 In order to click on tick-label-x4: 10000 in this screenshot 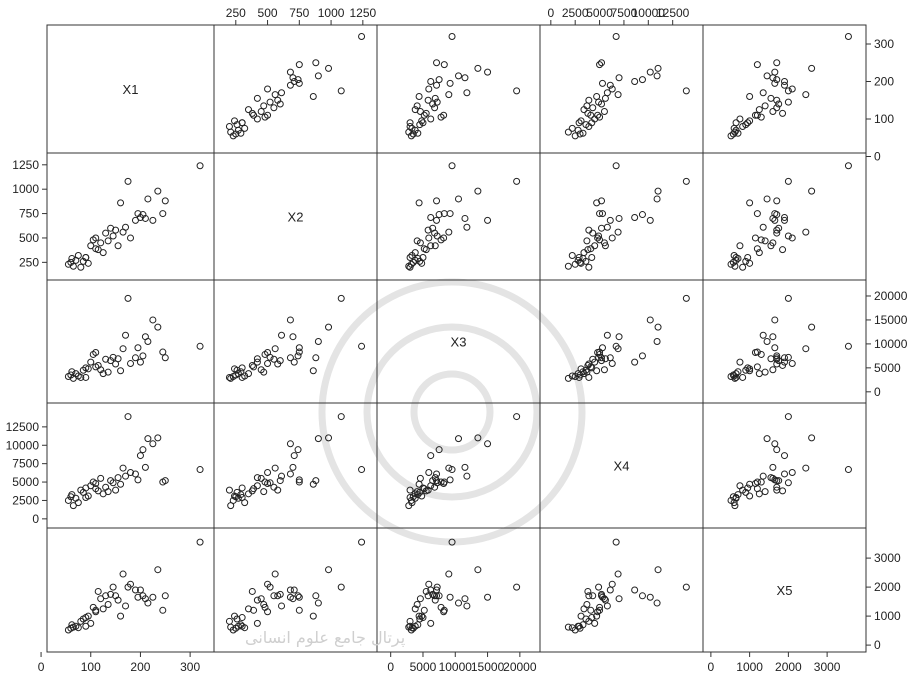, I will do `click(23, 445)`.